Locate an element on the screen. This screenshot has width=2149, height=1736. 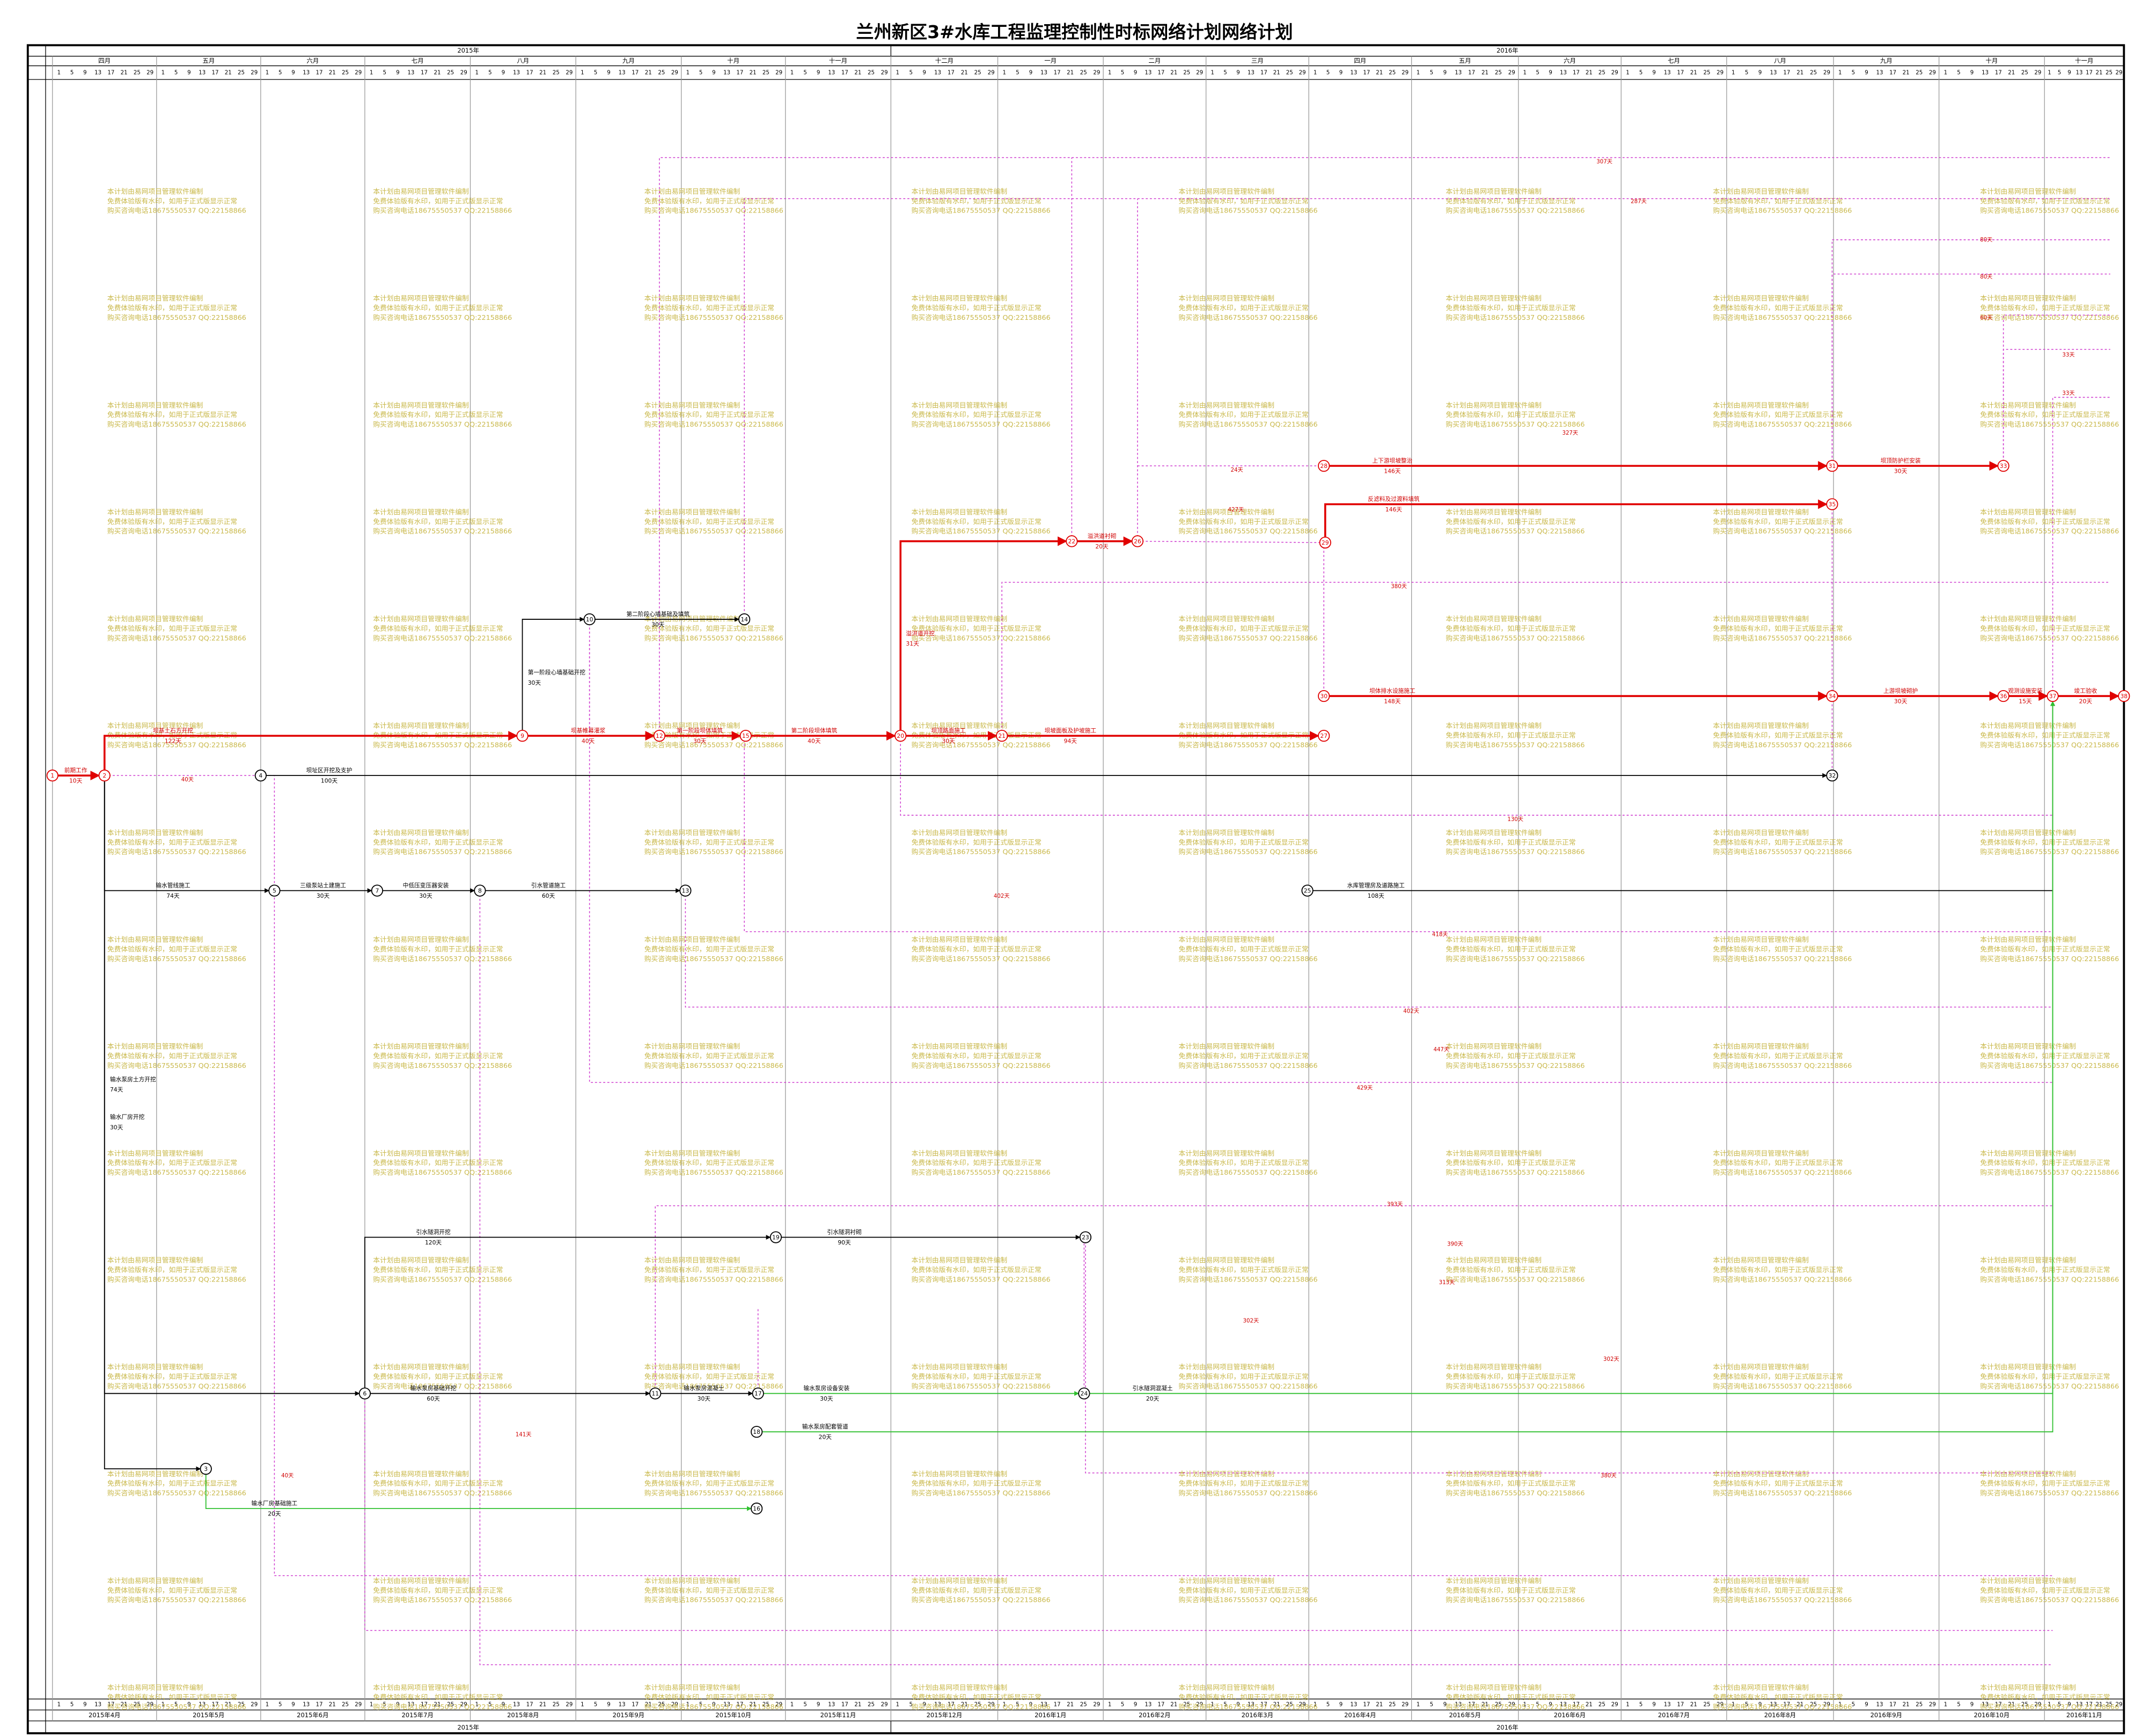
float-note: 313天 is located at coordinates (1447, 1283).